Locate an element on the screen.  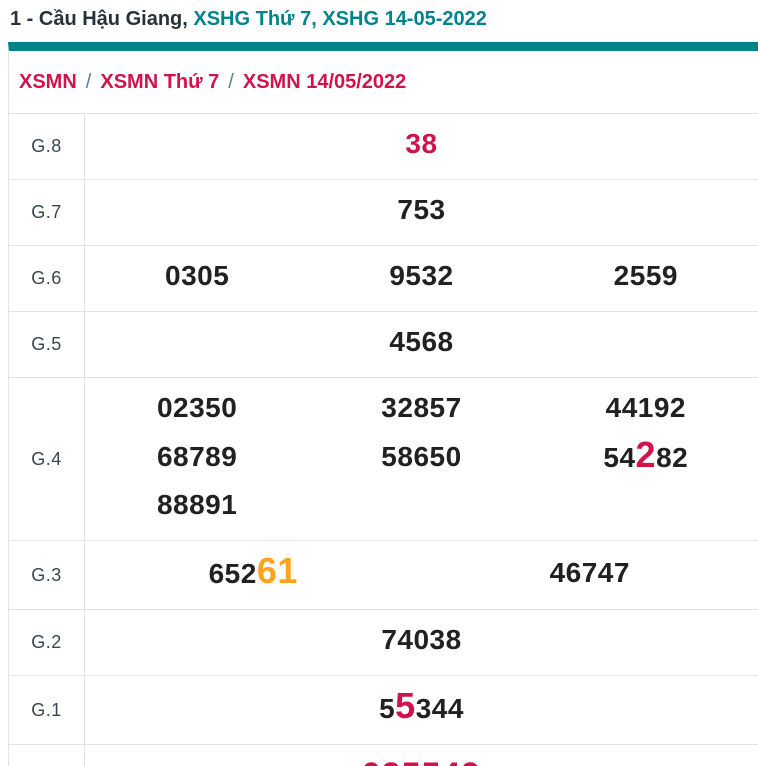
prize-number: 74038 is located at coordinates (421, 642).